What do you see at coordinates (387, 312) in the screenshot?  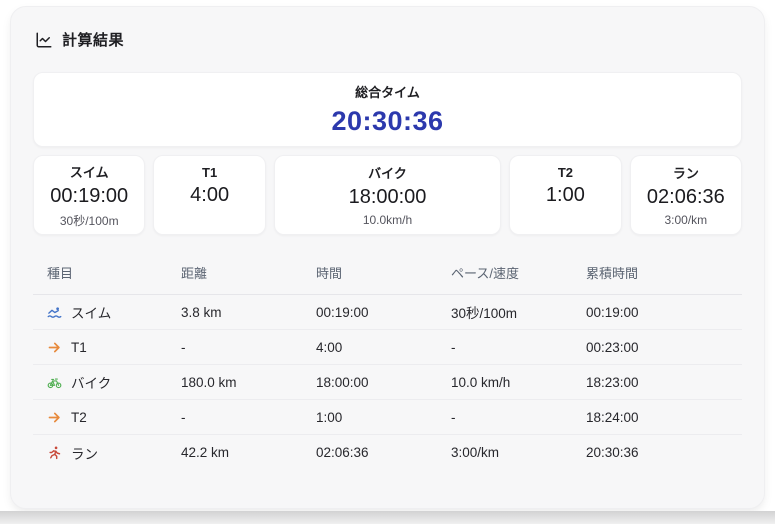 I see `table-row: スイム 3.8 km 00:19:00 30秒/100m 00:19:00` at bounding box center [387, 312].